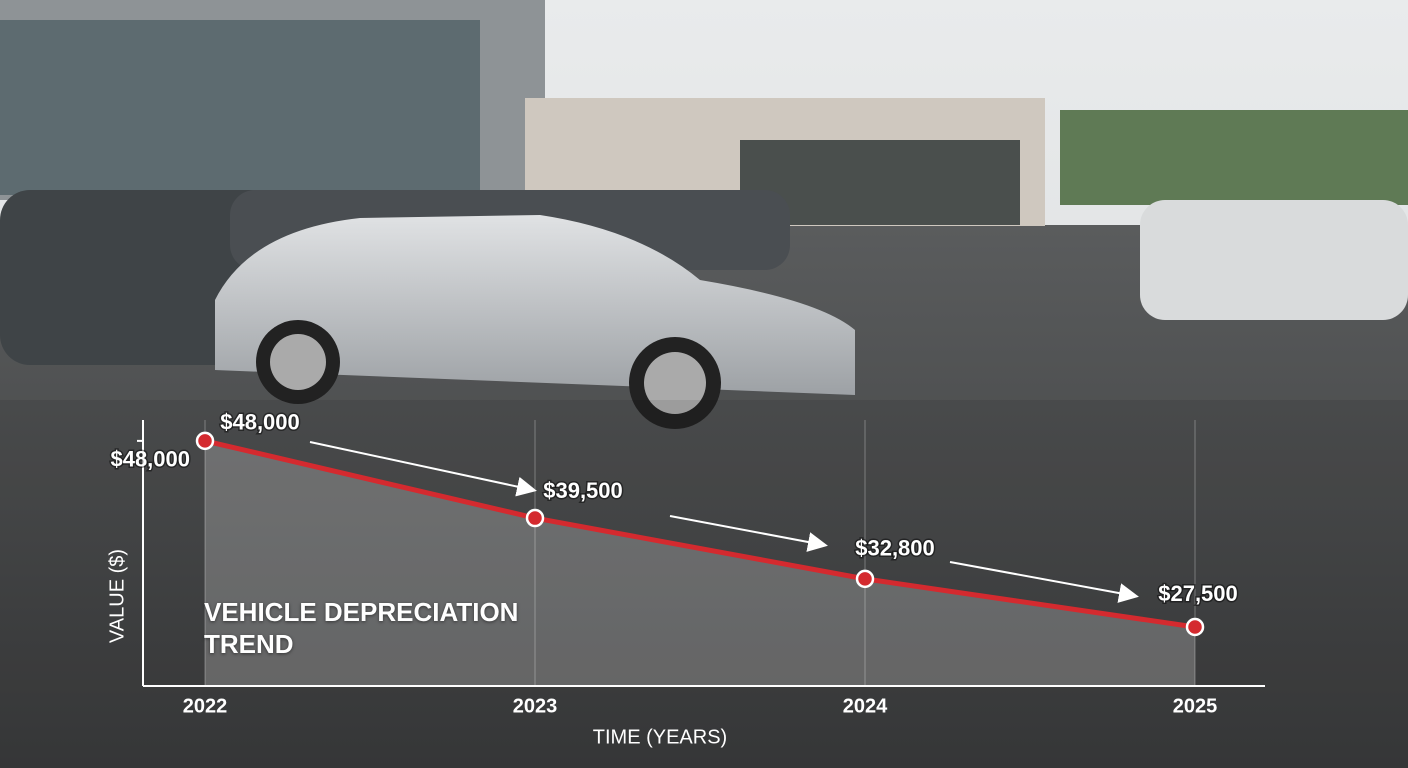 This screenshot has height=768, width=1408. Describe the element at coordinates (895, 548) in the screenshot. I see `value-label: $32,800` at that location.